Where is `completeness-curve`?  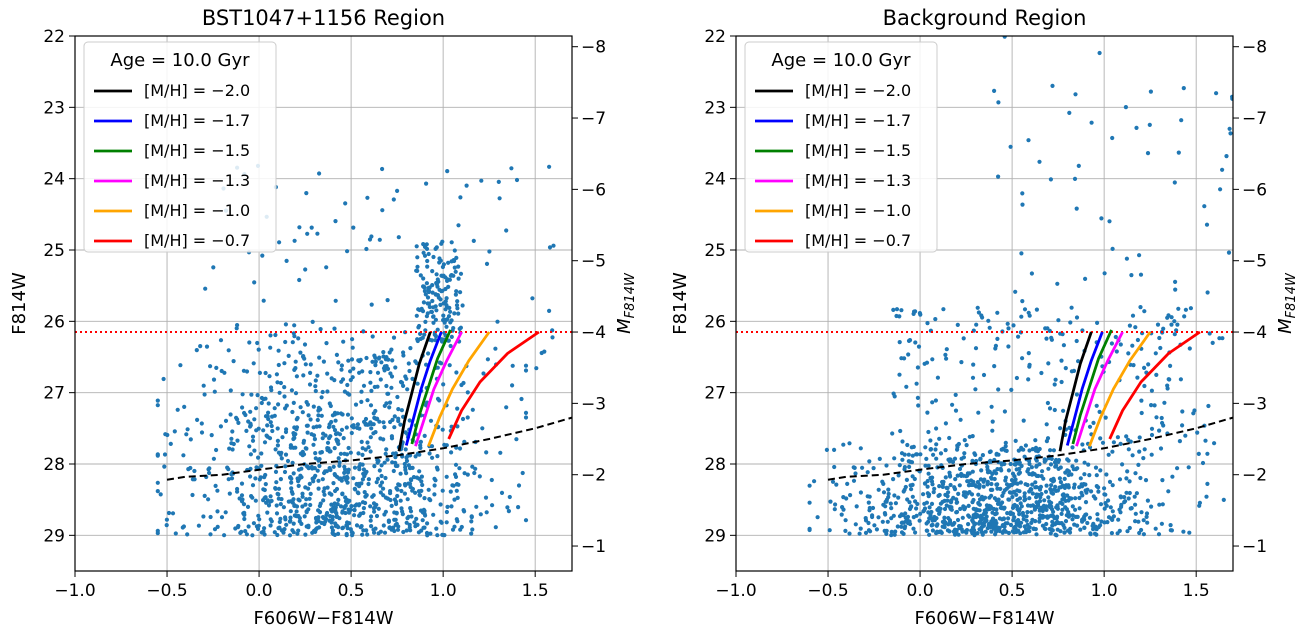 completeness-curve is located at coordinates (1030, 448).